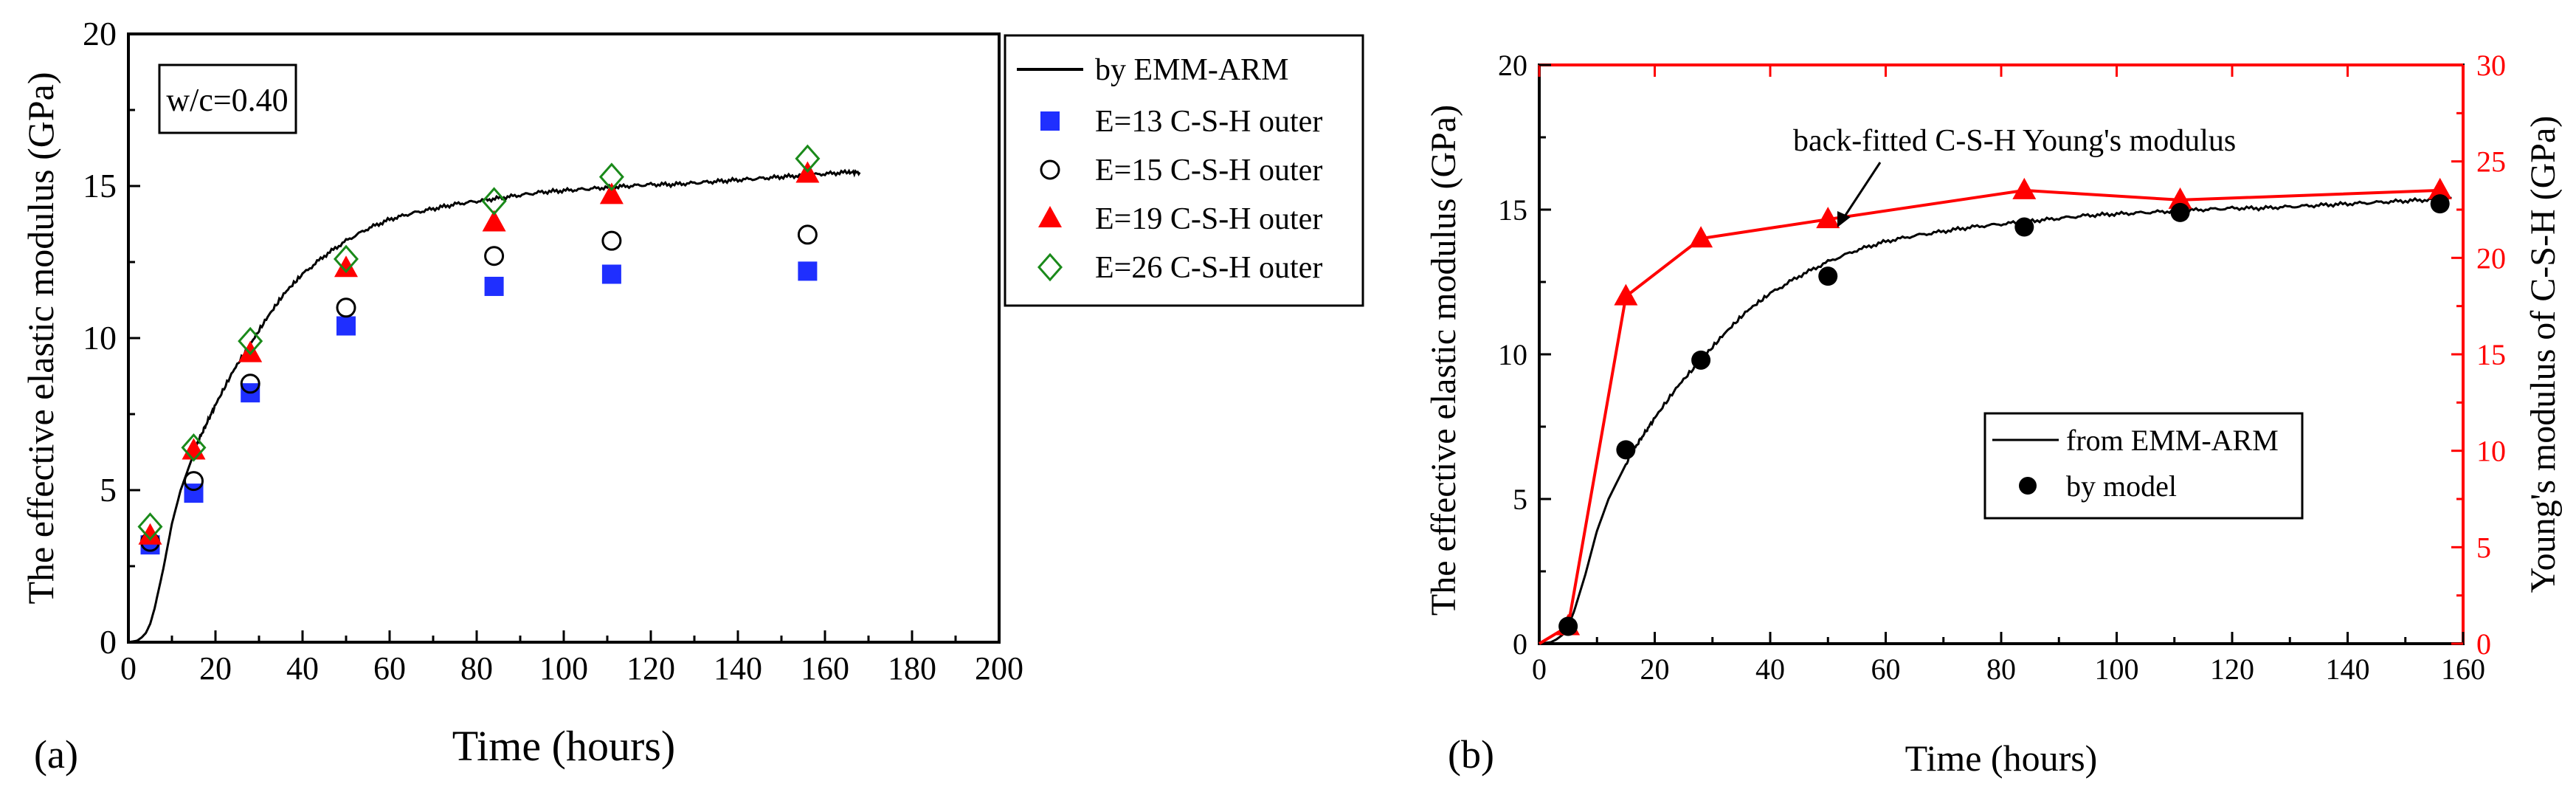 This screenshot has height=795, width=2576. What do you see at coordinates (1886, 669) in the screenshot?
I see `x-tick-label-b: 60` at bounding box center [1886, 669].